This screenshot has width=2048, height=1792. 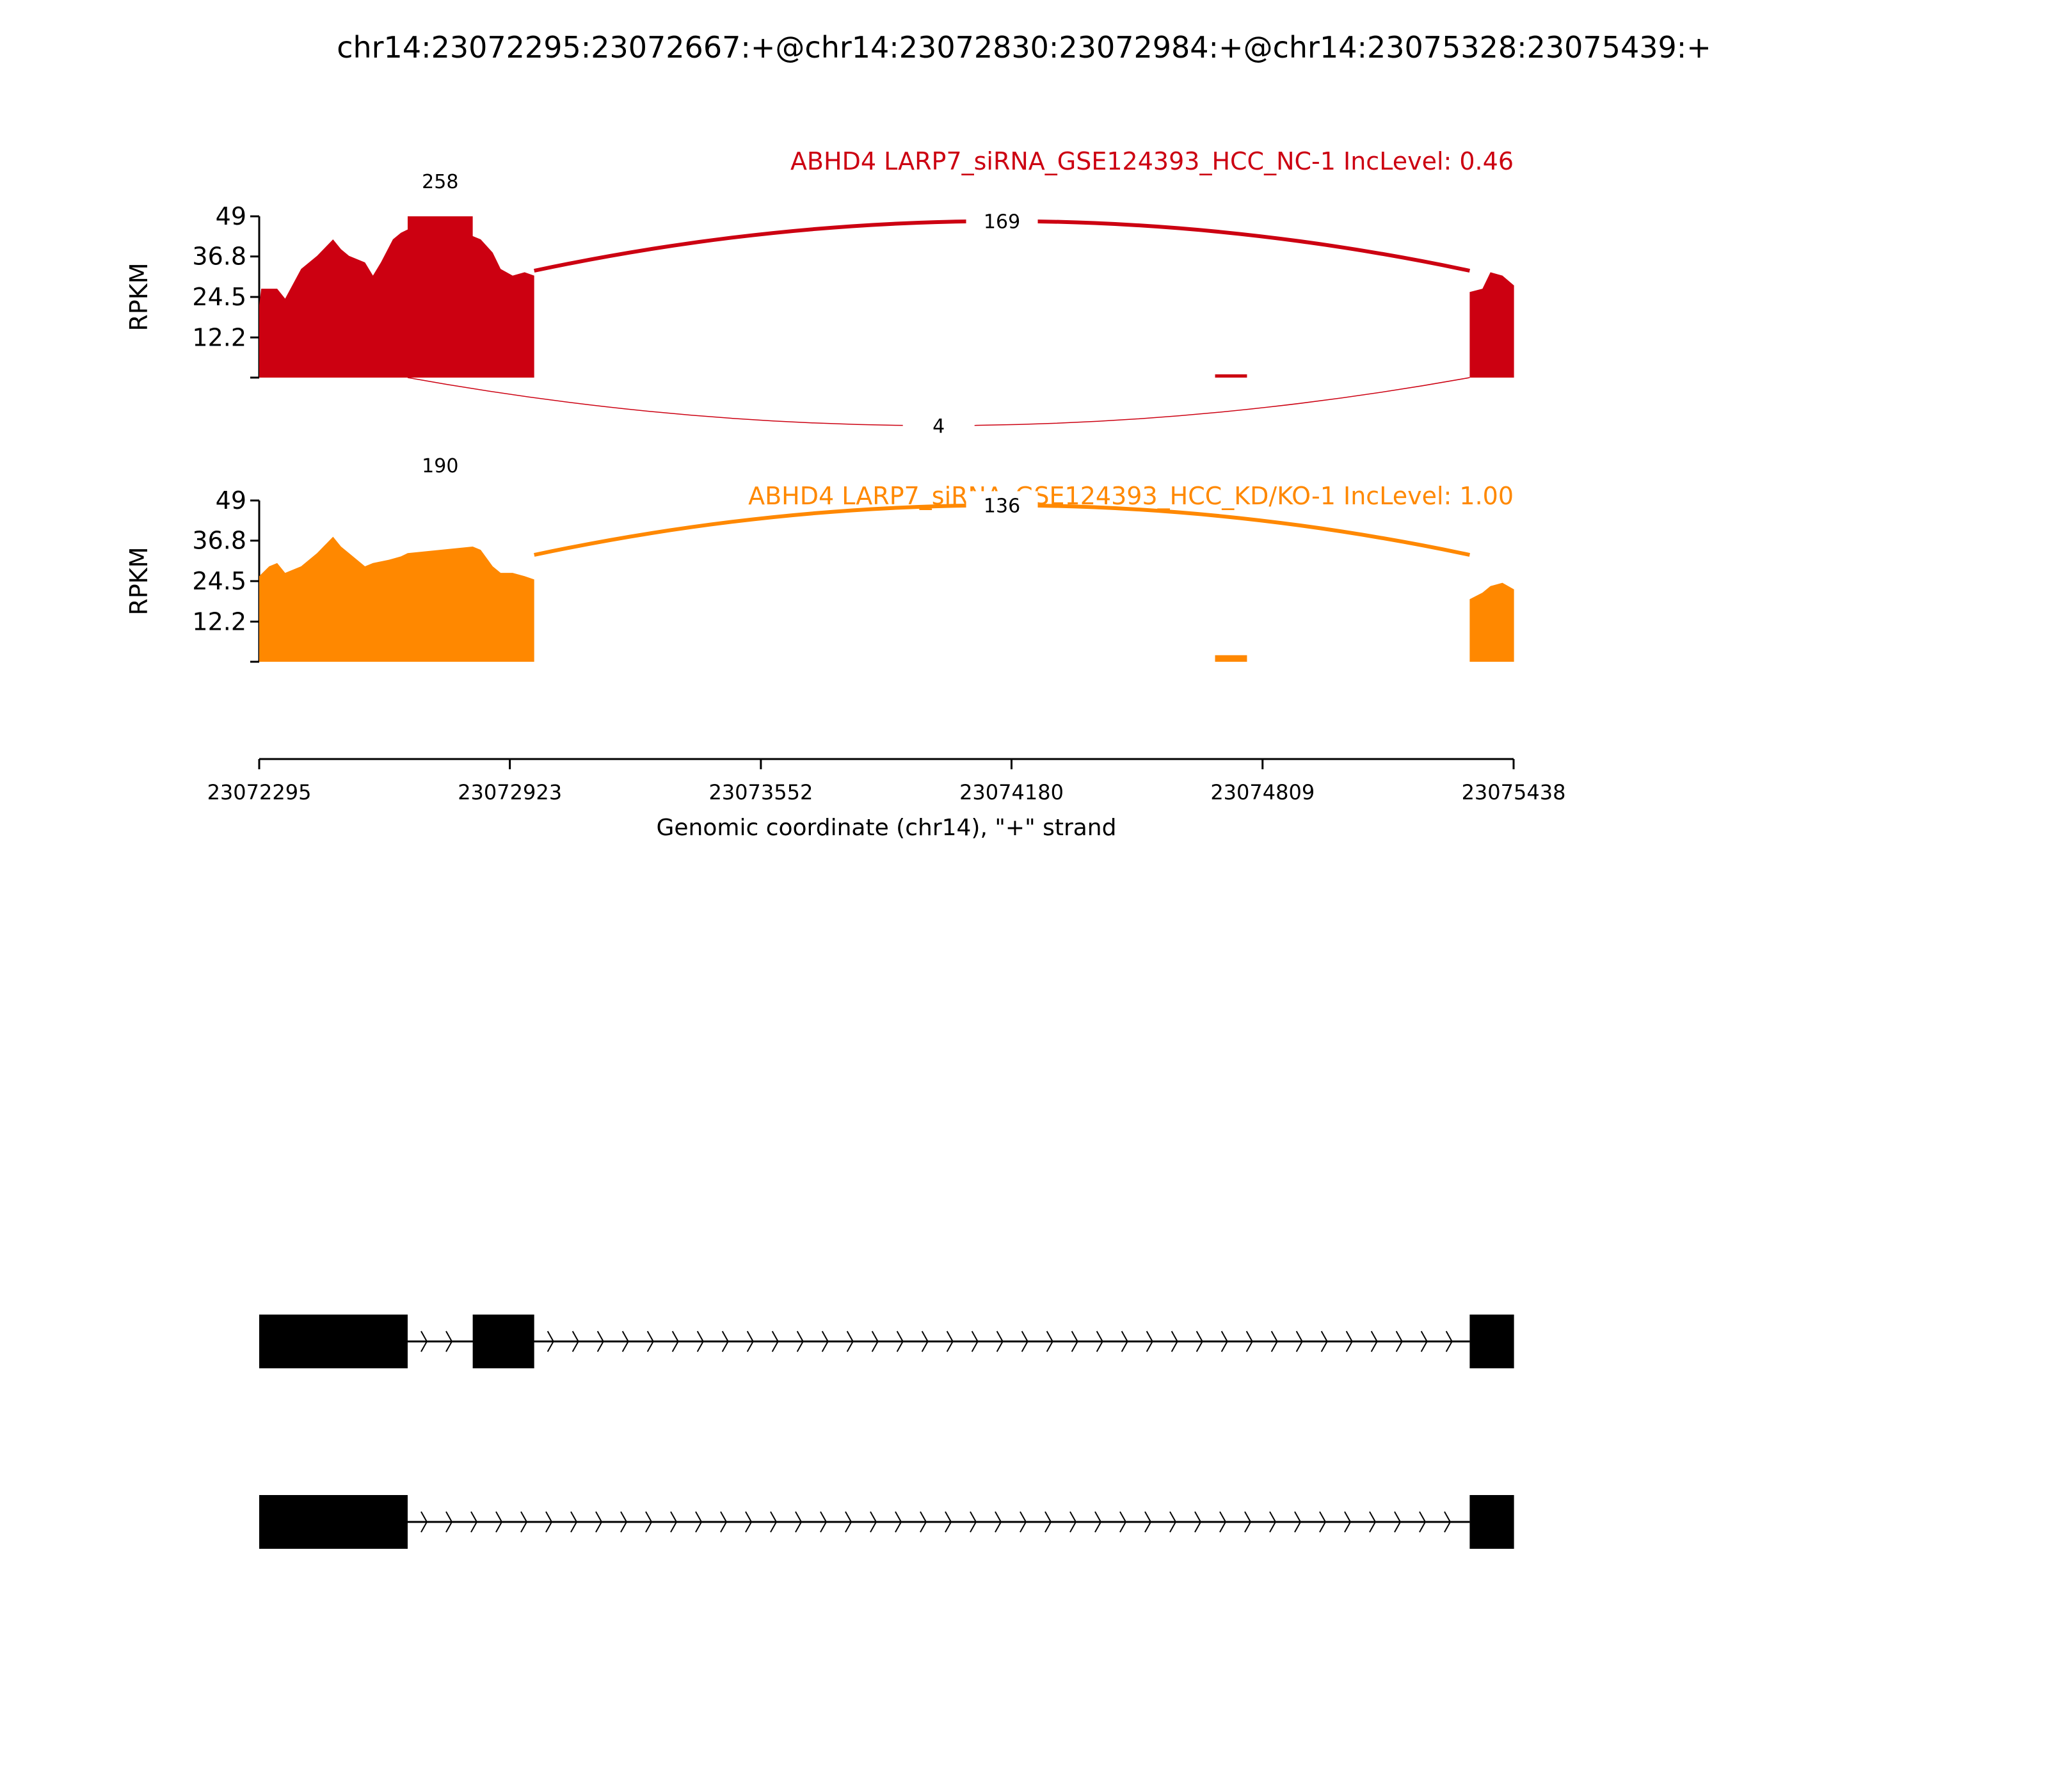 I want to click on junction-label: 4, so click(x=938, y=426).